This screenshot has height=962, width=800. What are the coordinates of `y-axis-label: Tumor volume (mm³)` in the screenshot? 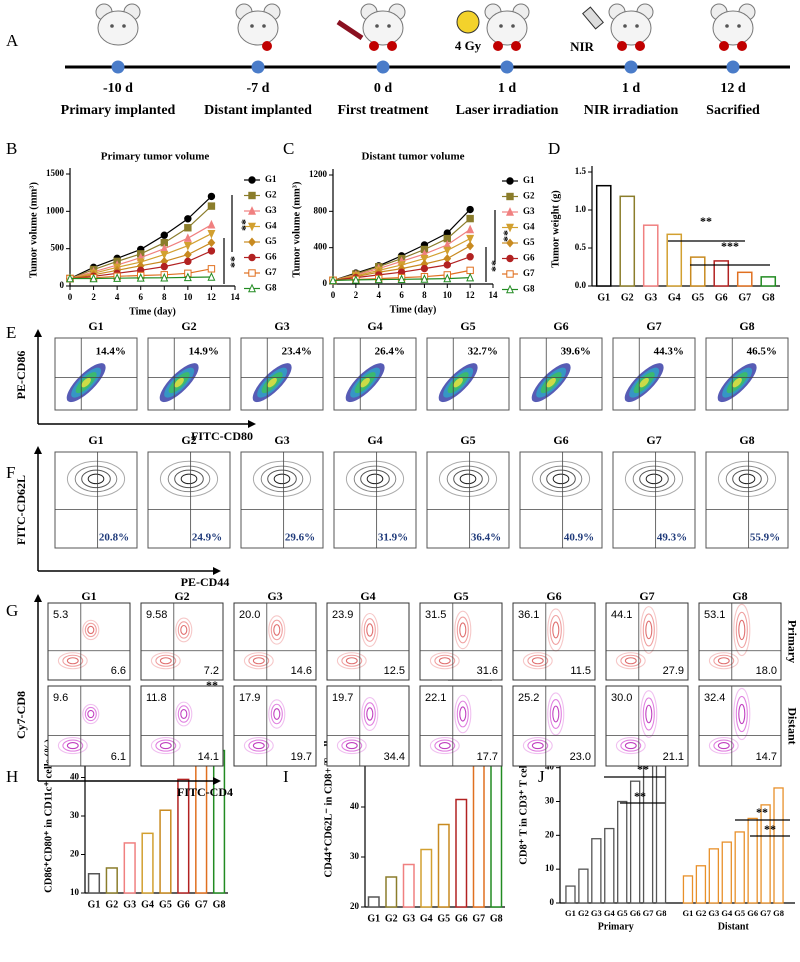 It's located at (33, 230).